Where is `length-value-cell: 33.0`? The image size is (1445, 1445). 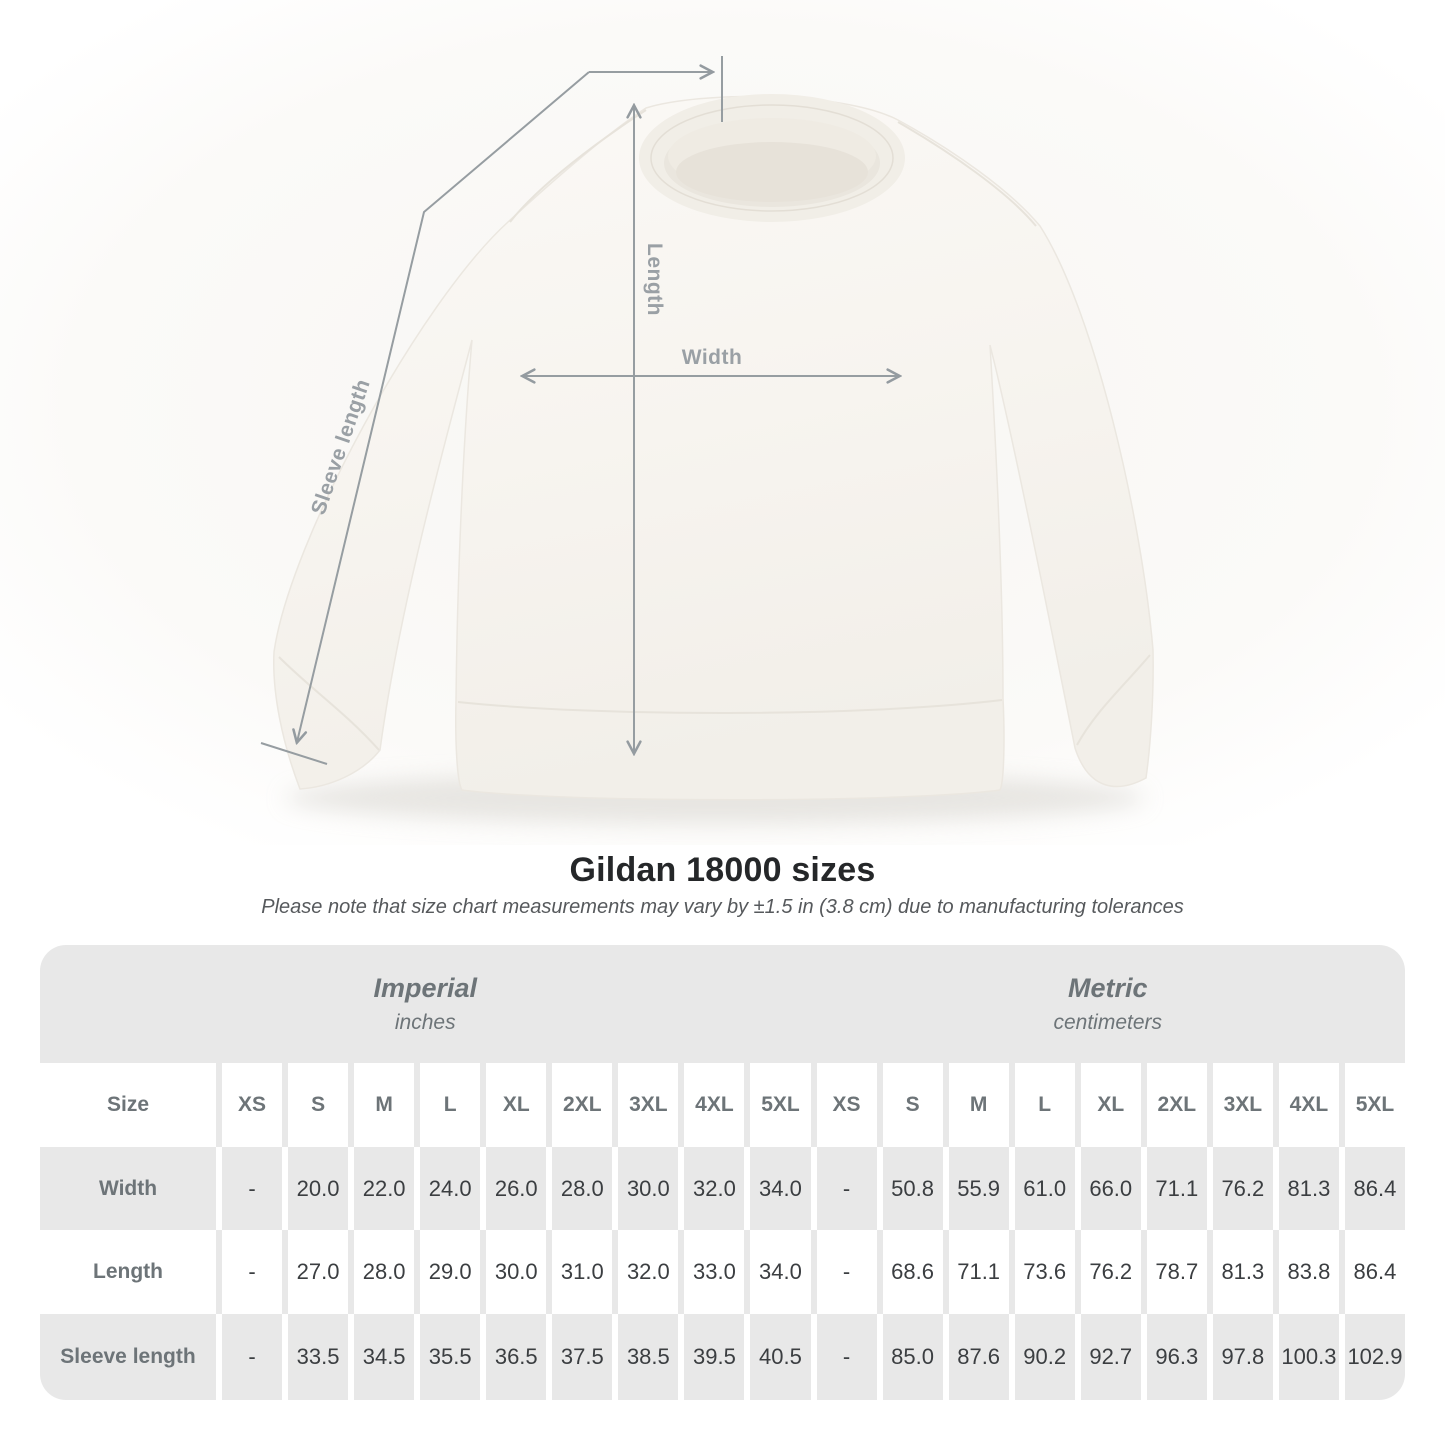
length-value-cell: 33.0 is located at coordinates (714, 1272).